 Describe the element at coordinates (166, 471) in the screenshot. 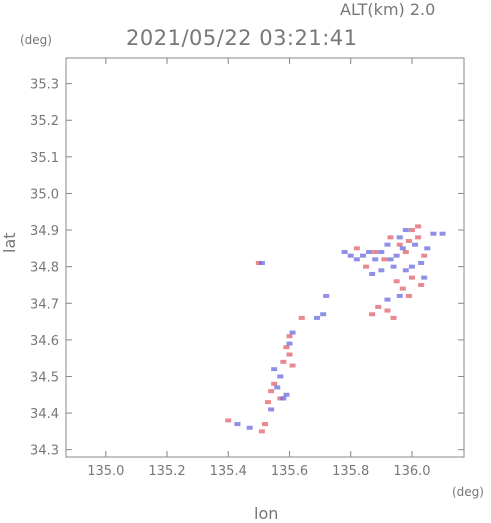

I see `x-tick-label: 135.2` at that location.